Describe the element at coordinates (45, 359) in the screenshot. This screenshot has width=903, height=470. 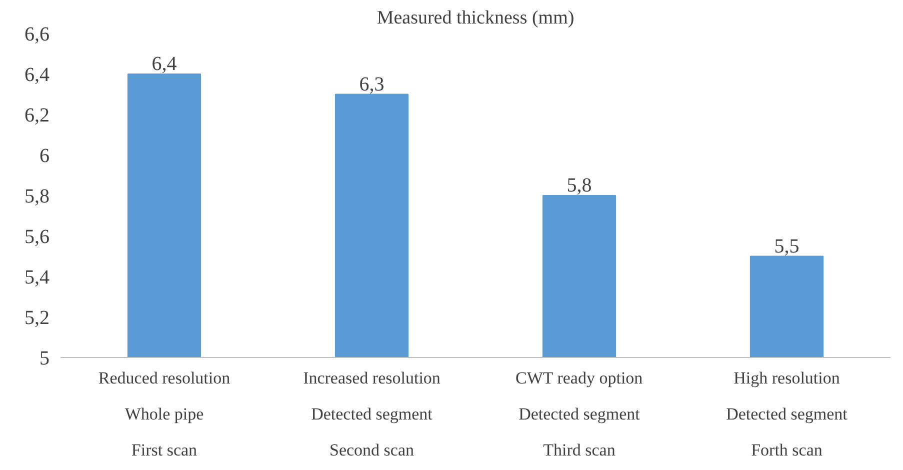
I see `y-tick-label: 5` at that location.